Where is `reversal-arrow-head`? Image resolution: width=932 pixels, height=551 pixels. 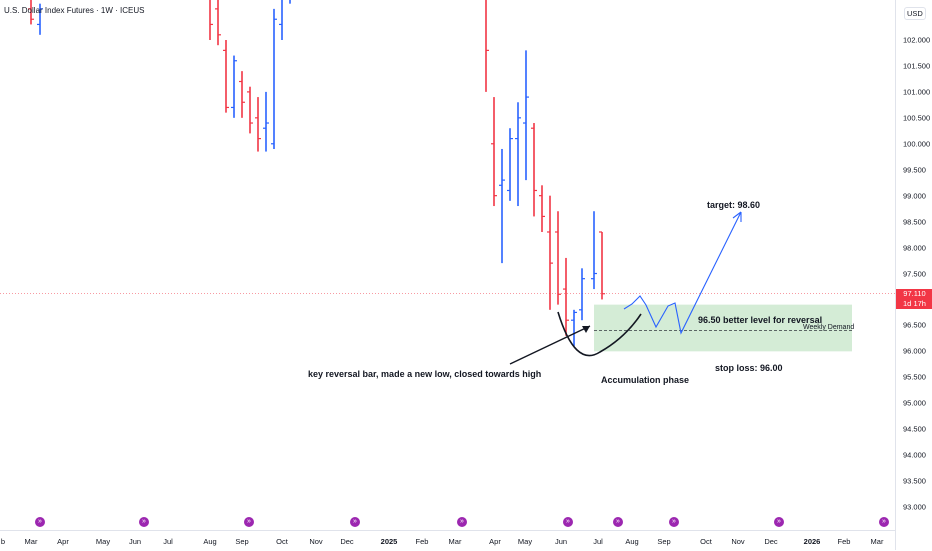
reversal-arrow-head is located at coordinates (586, 329).